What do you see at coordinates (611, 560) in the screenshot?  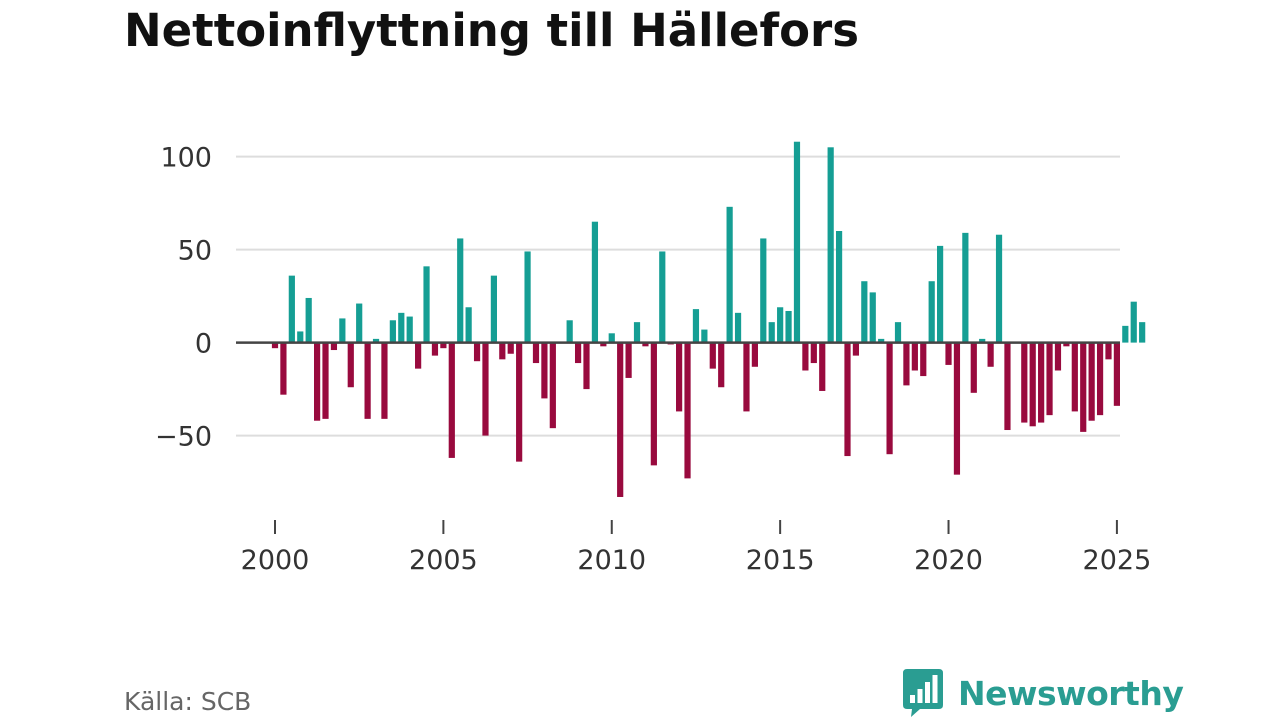 I see `x-tick-label: 2010` at bounding box center [611, 560].